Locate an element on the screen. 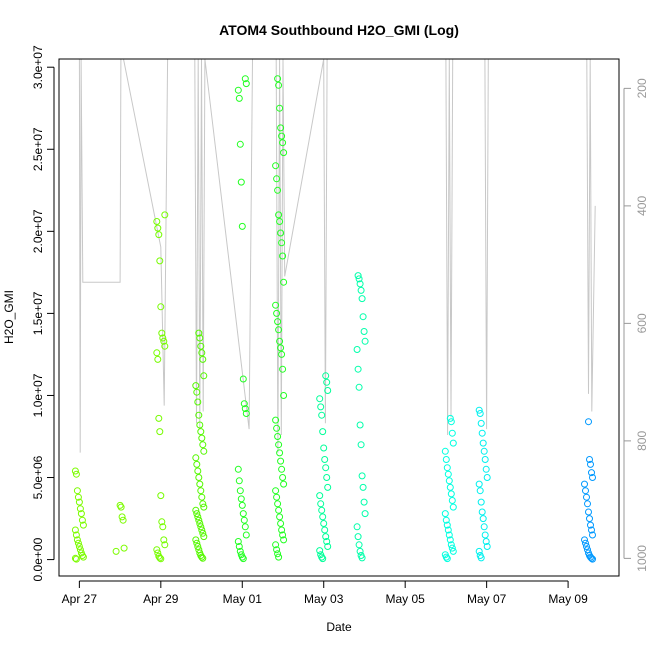 The height and width of the screenshot is (650, 650). x-tick-label: Apr 29 is located at coordinates (161, 599).